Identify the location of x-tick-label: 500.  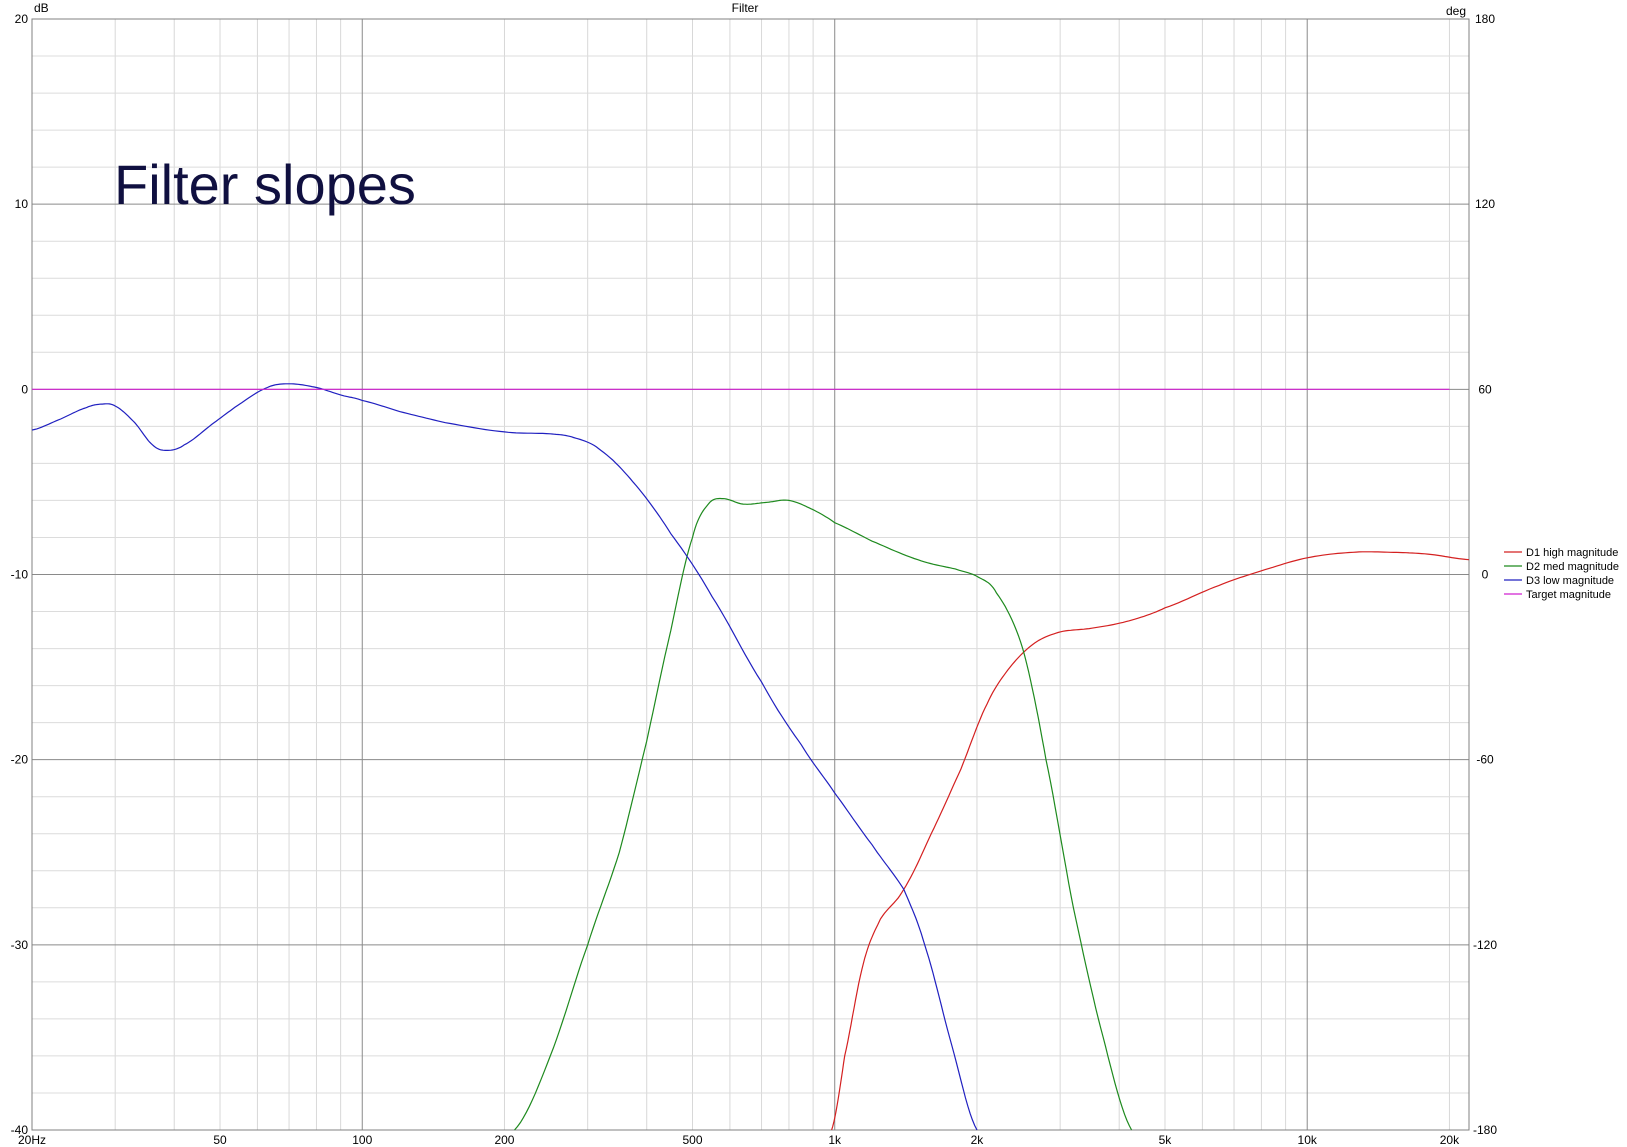
(692, 1140).